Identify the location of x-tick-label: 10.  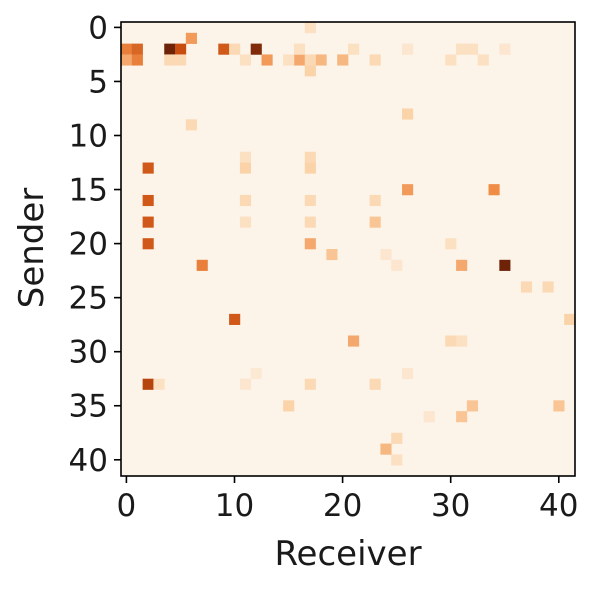
(234, 506).